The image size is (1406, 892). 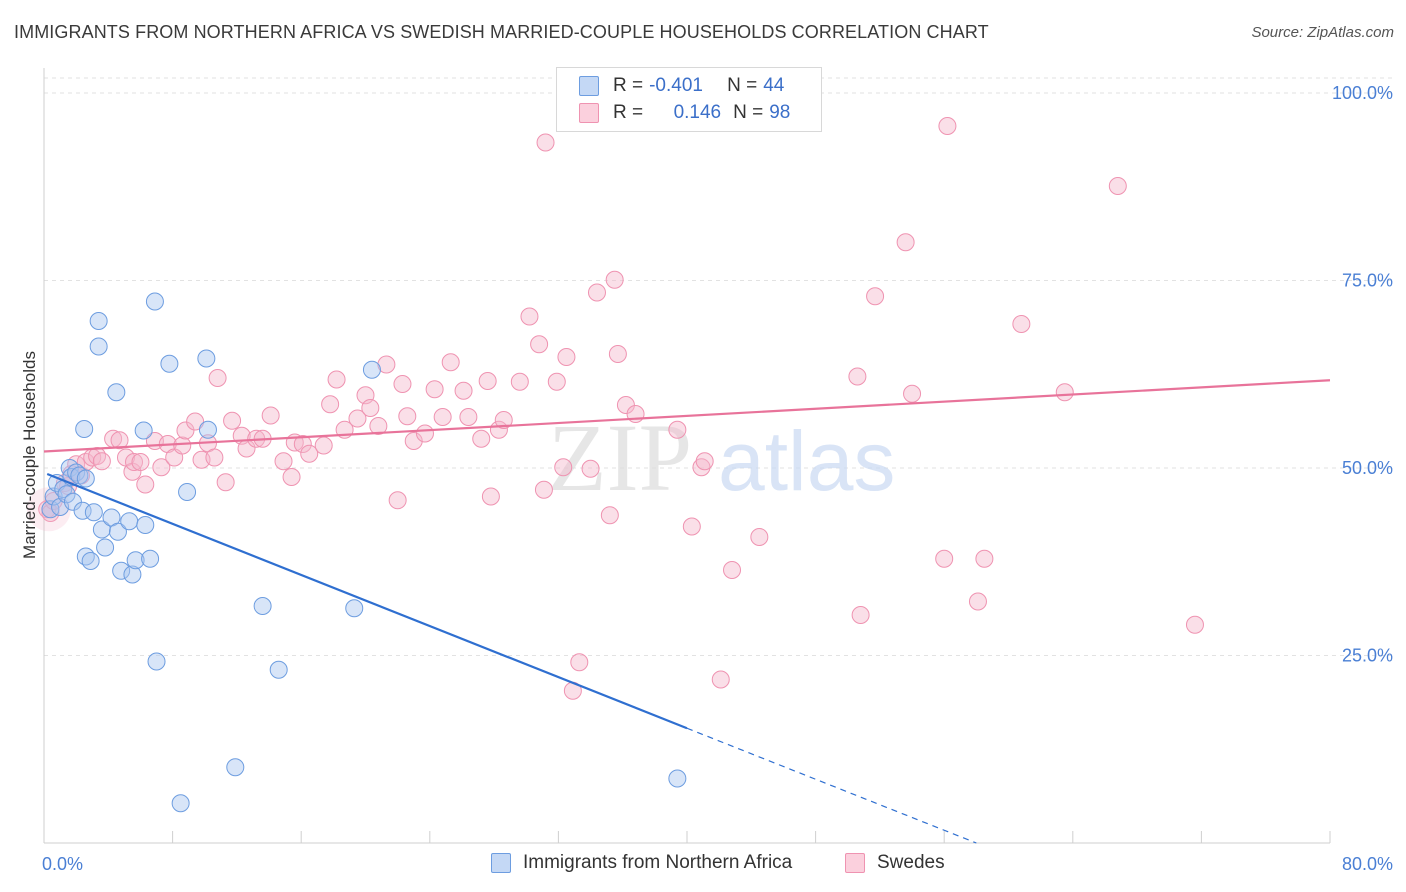 What do you see at coordinates (911, 862) in the screenshot?
I see `series-label-swedes: Swedes` at bounding box center [911, 862].